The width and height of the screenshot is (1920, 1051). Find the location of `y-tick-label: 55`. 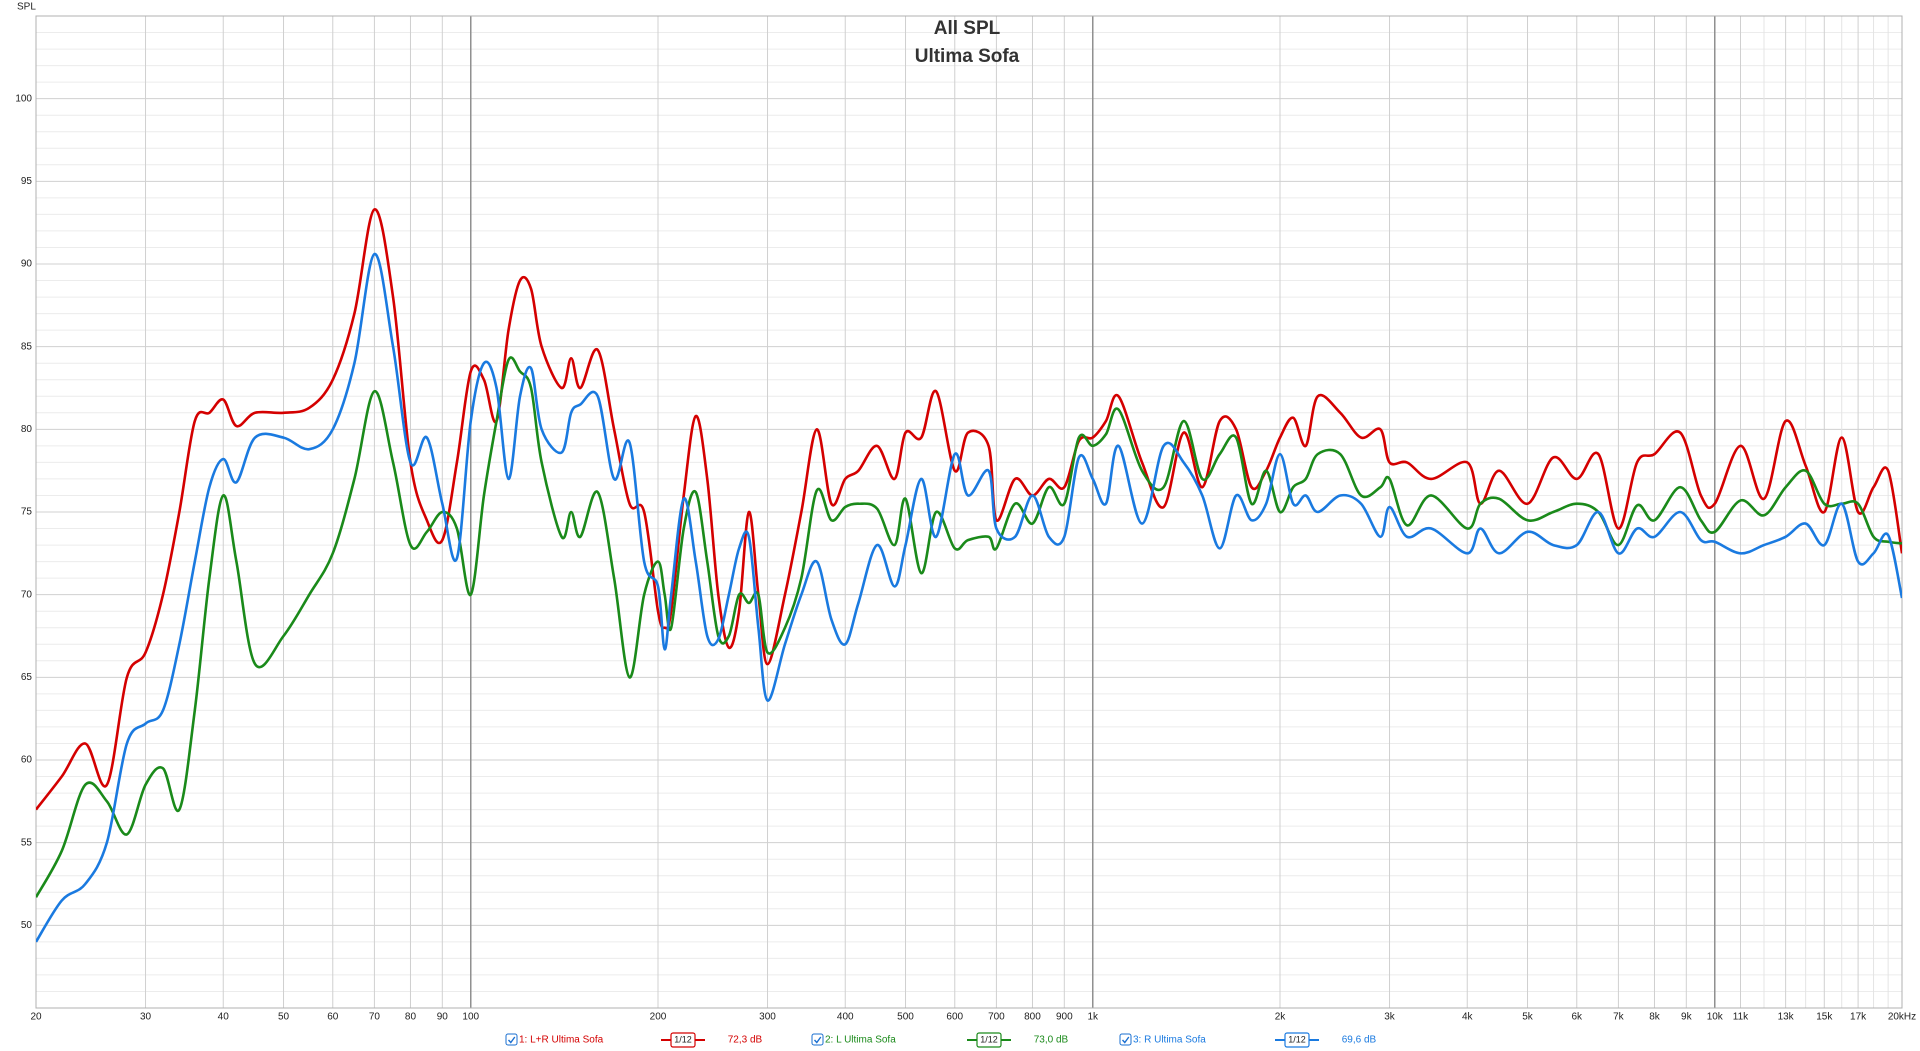

y-tick-label: 55 is located at coordinates (27, 842).